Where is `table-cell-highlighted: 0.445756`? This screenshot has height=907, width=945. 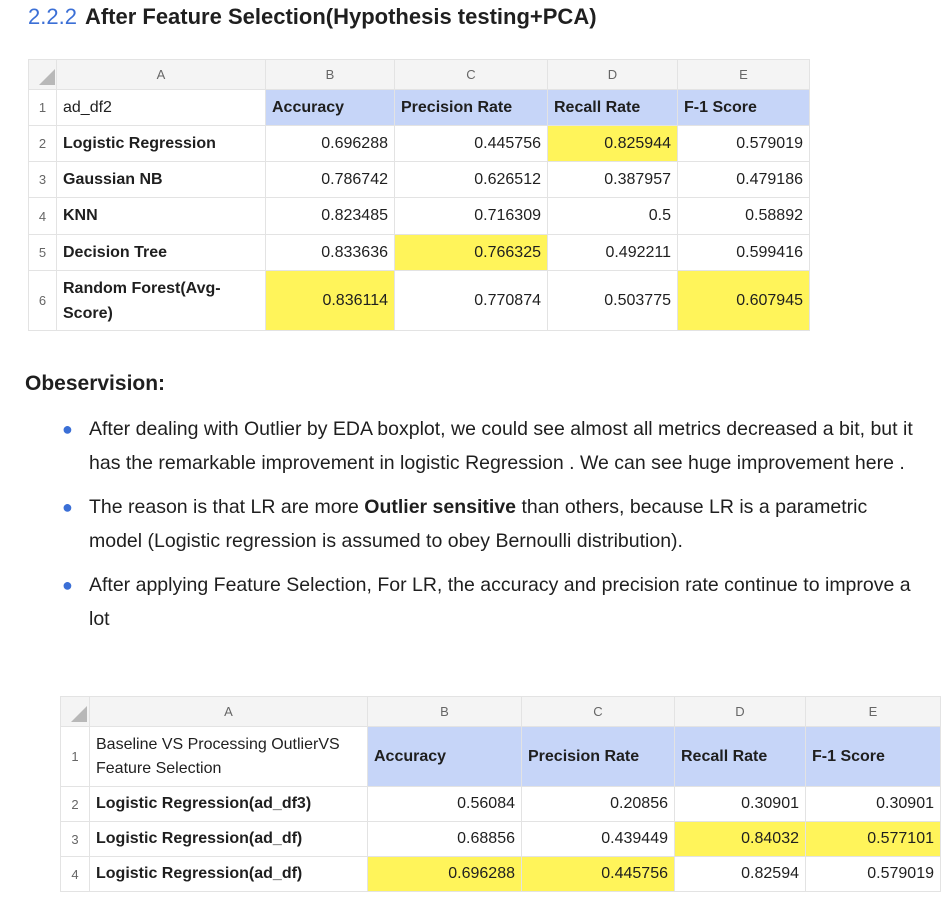 table-cell-highlighted: 0.445756 is located at coordinates (598, 874).